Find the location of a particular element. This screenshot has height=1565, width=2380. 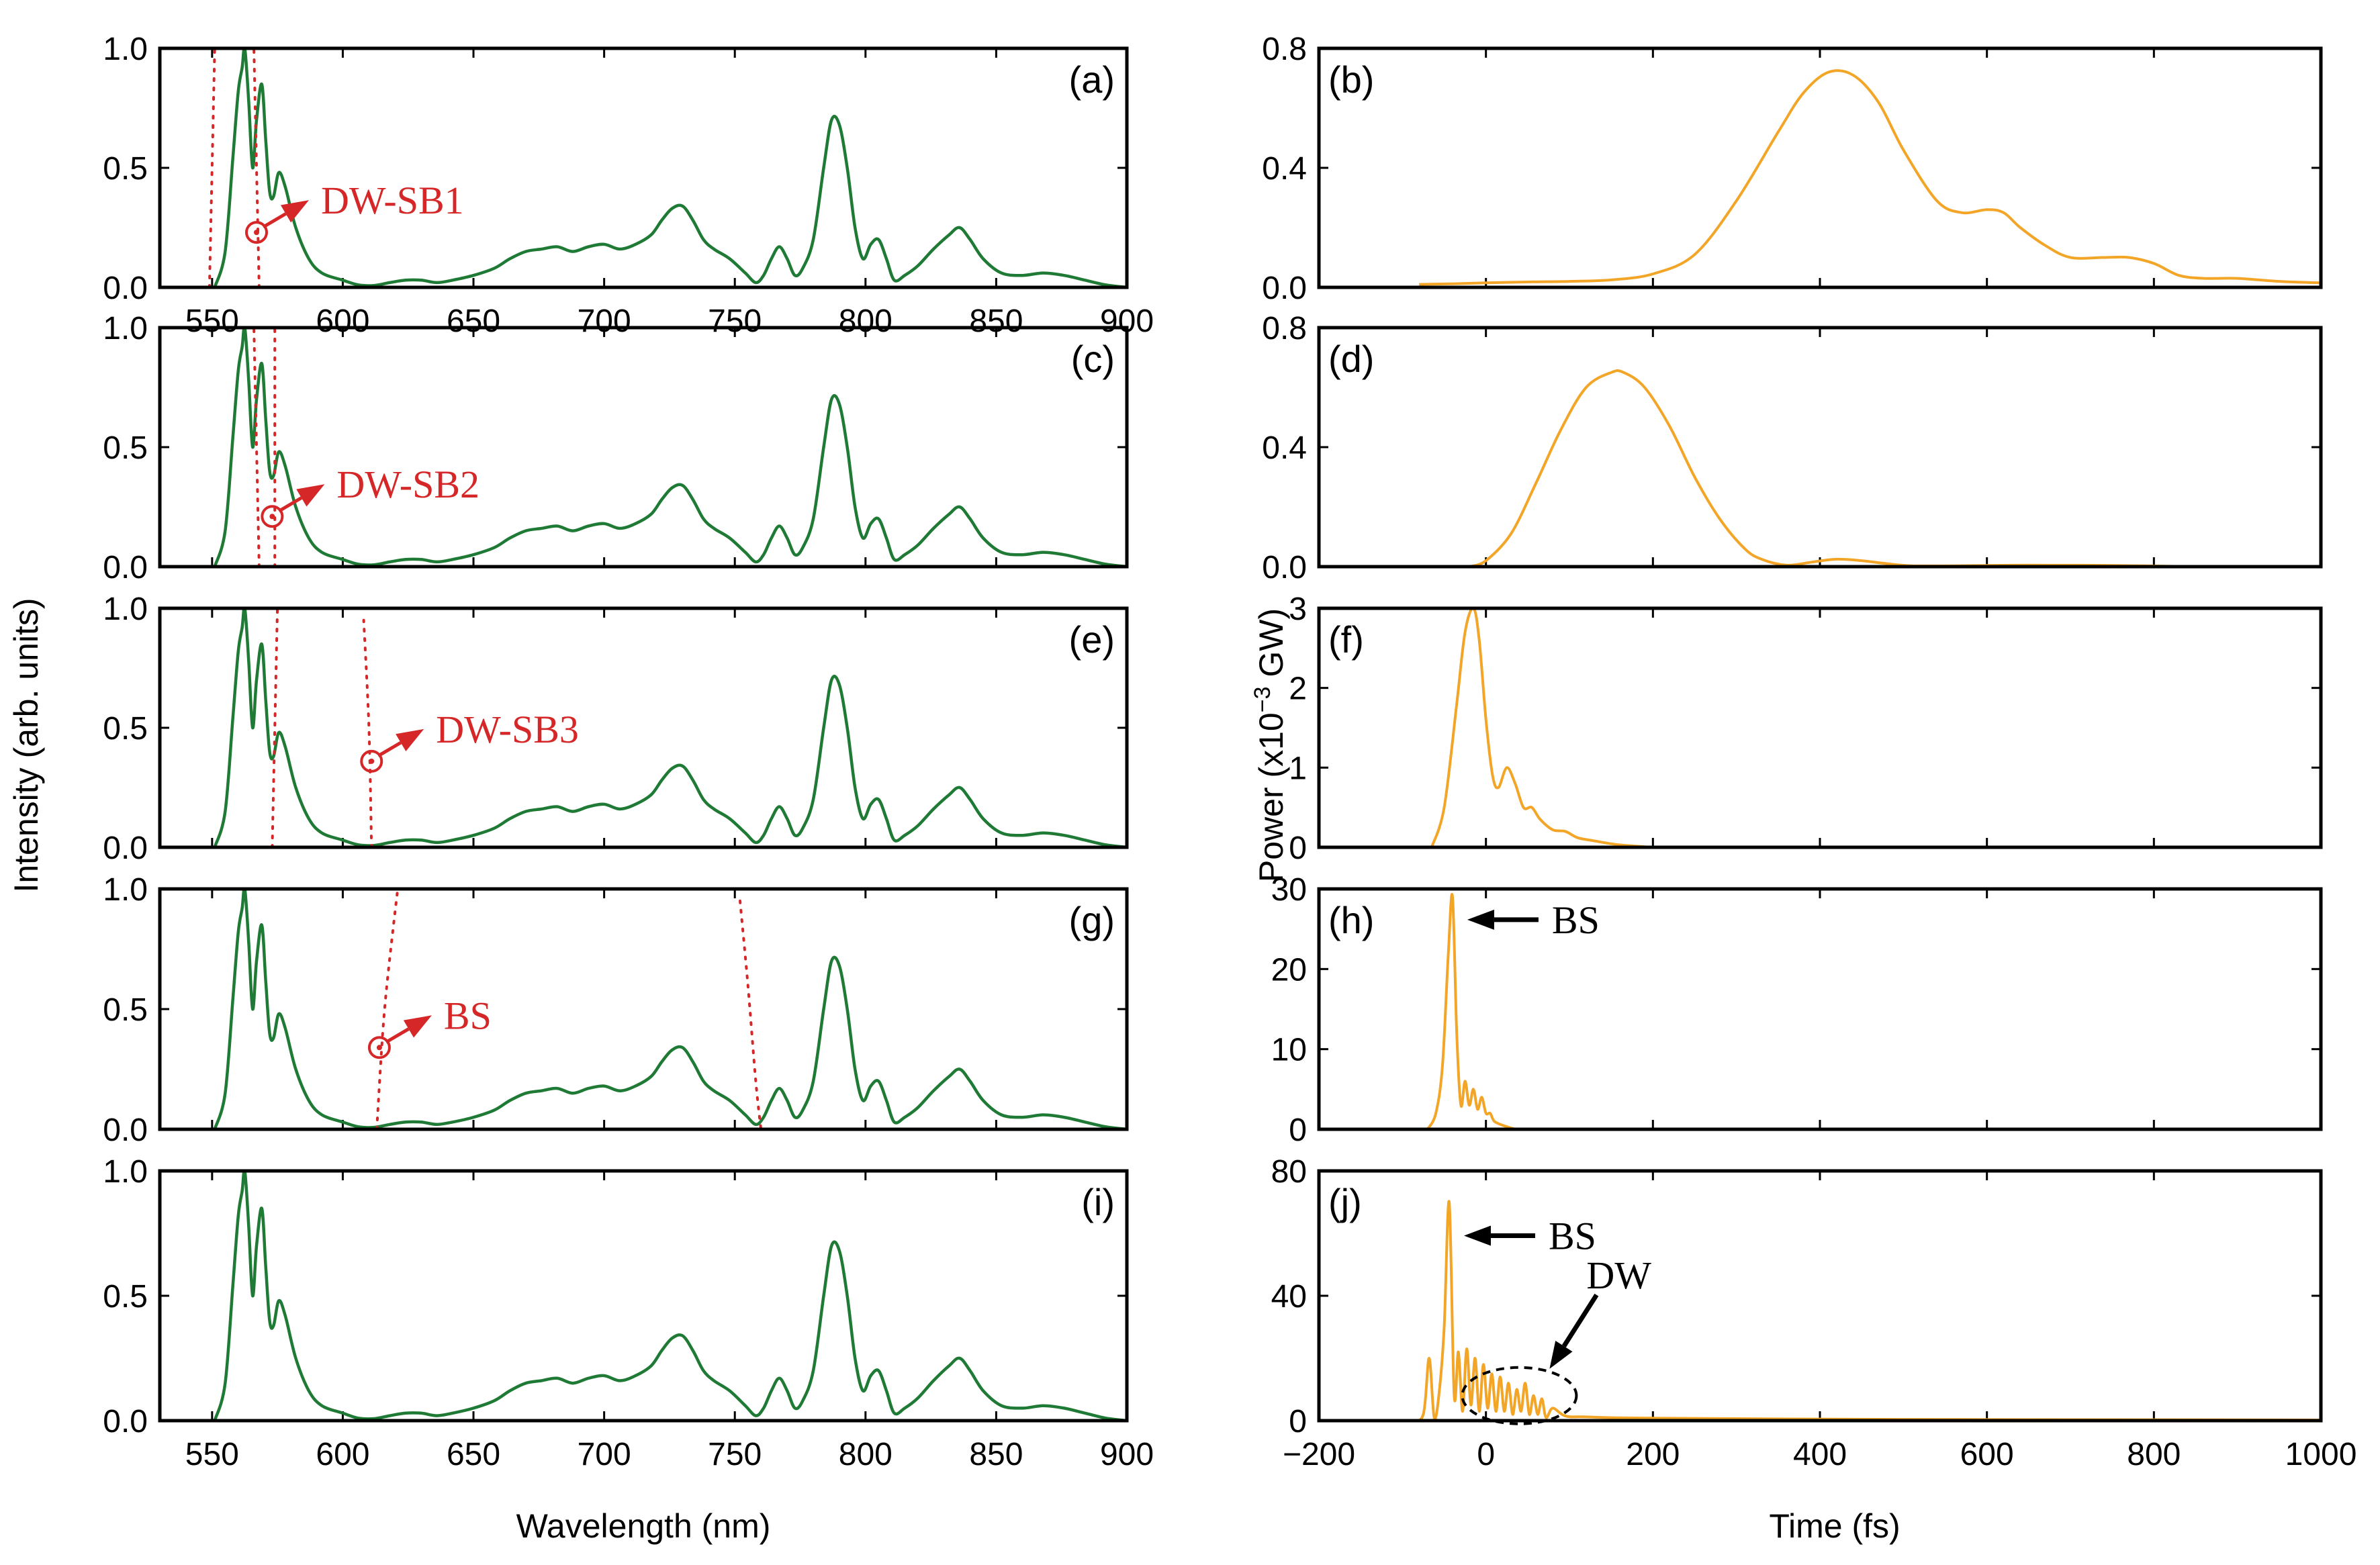

dw-ellipse is located at coordinates (1519, 1395).